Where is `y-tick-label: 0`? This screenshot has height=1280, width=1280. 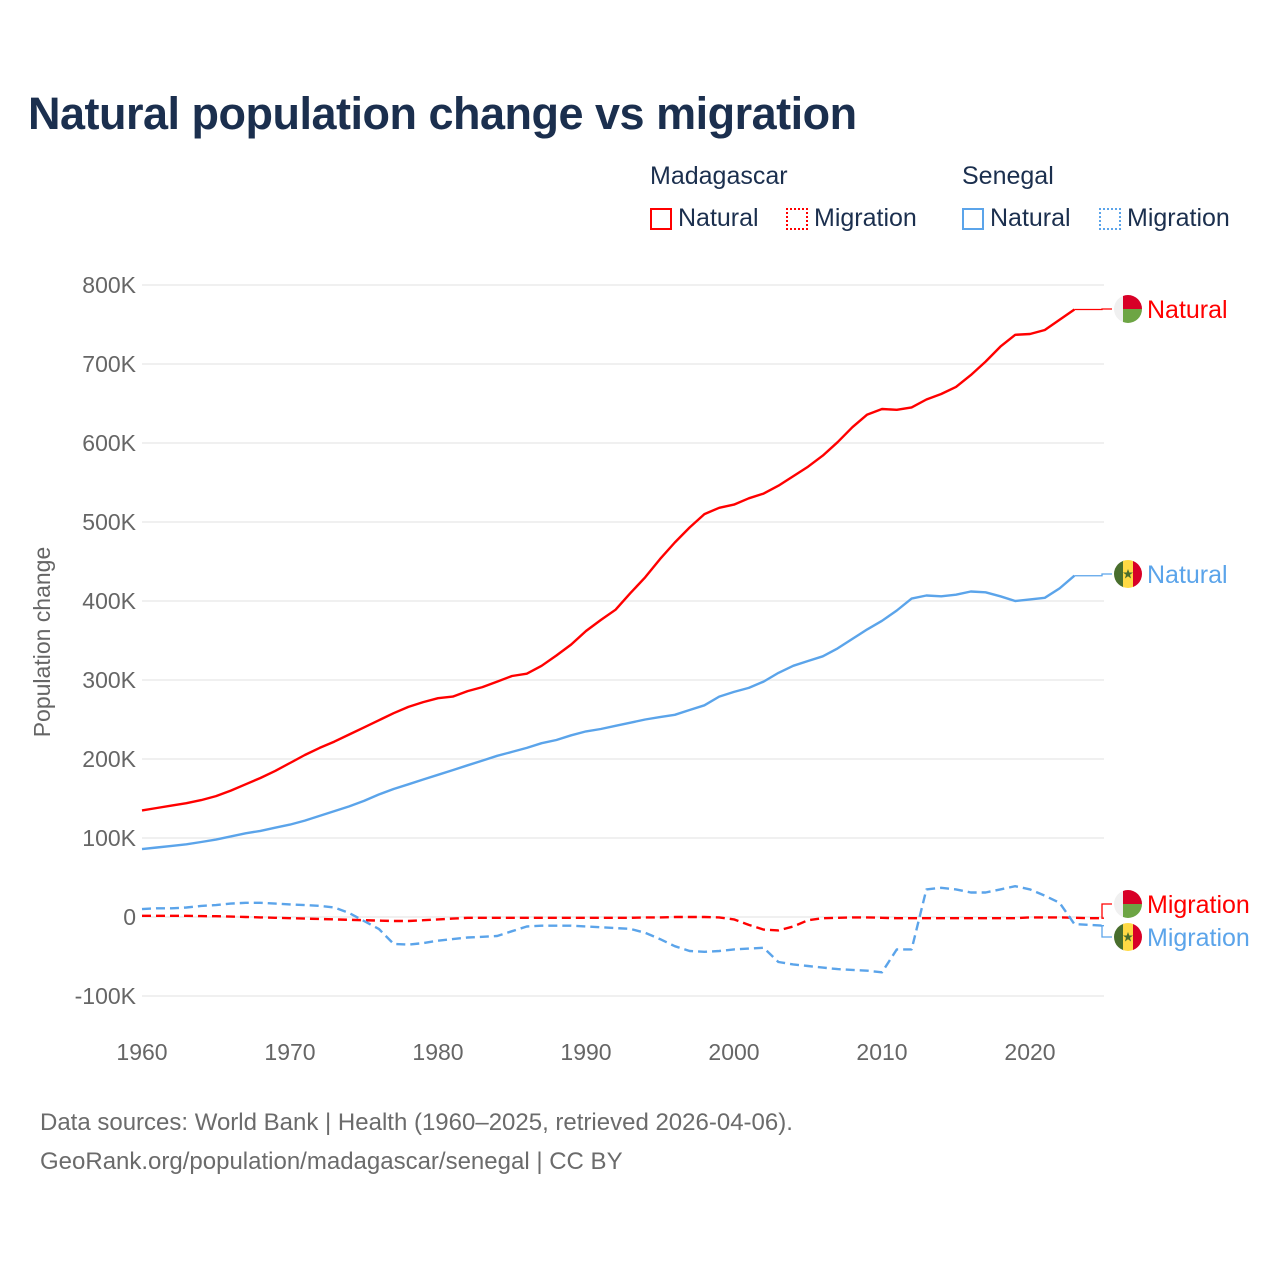
y-tick-label: 0 is located at coordinates (129, 917).